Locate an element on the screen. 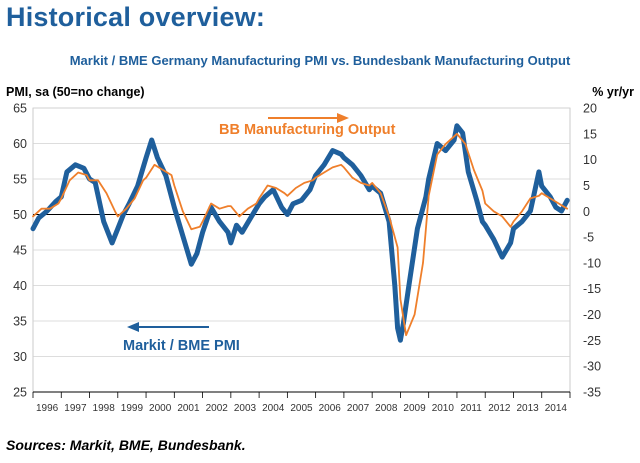  pmi-annotation-label: Markit / BME PMI is located at coordinates (181, 346).